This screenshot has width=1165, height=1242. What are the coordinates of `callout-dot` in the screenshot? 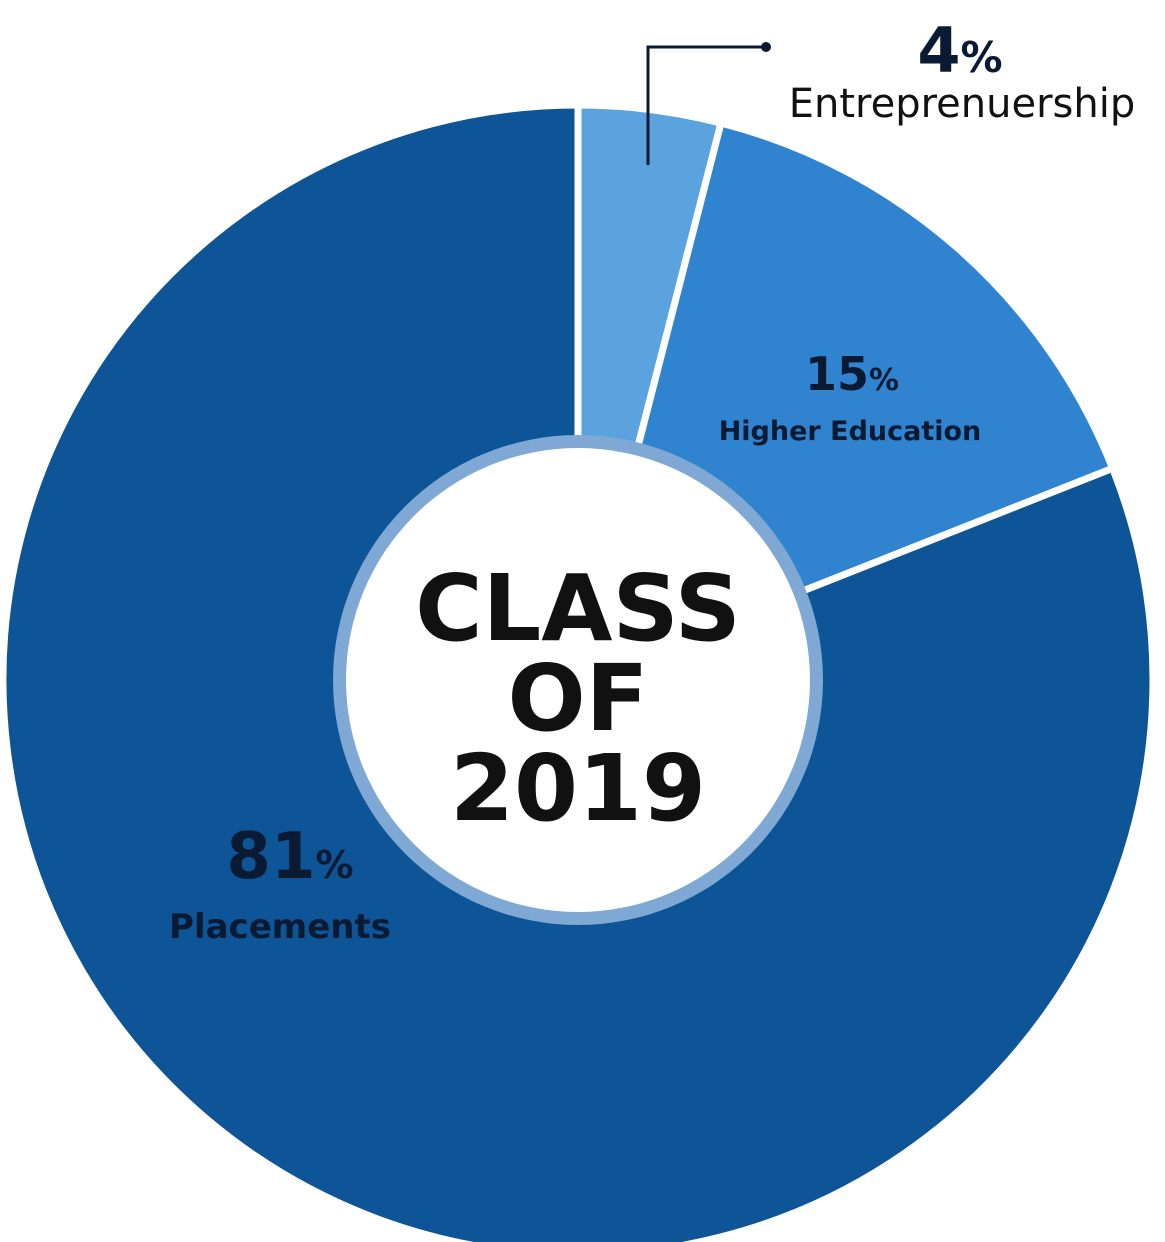 It's located at (766, 47).